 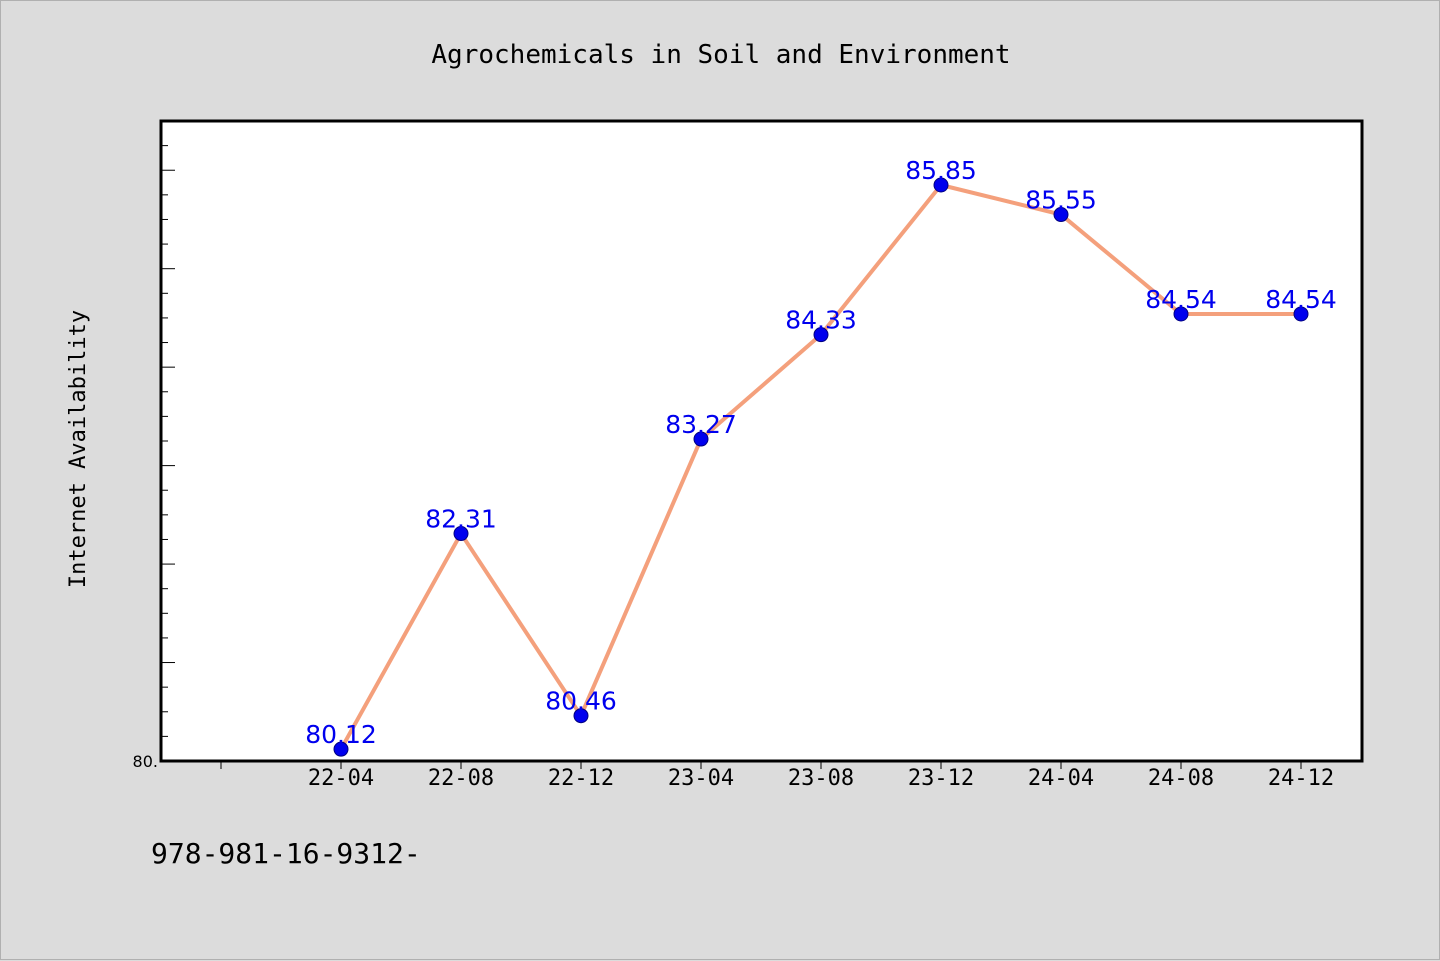 I want to click on data-label: 85.55, so click(x=1061, y=200).